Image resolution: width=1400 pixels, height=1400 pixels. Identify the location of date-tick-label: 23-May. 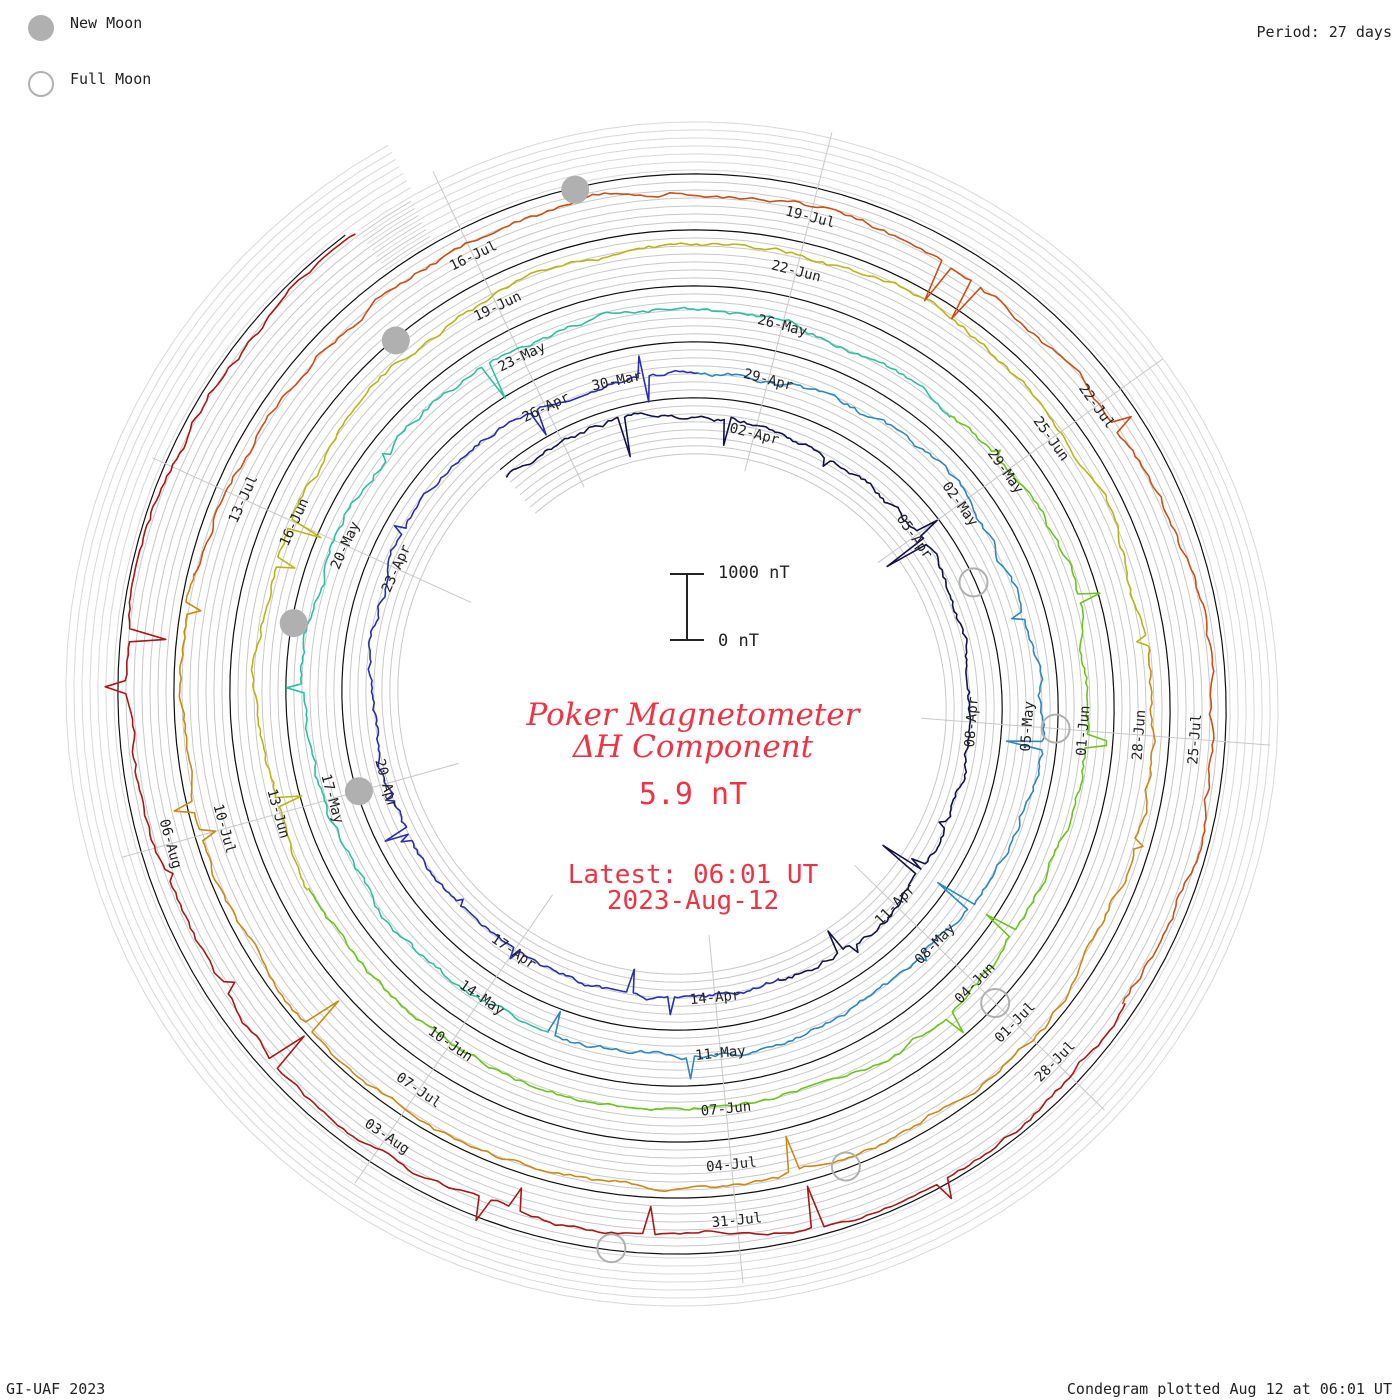
(522, 357).